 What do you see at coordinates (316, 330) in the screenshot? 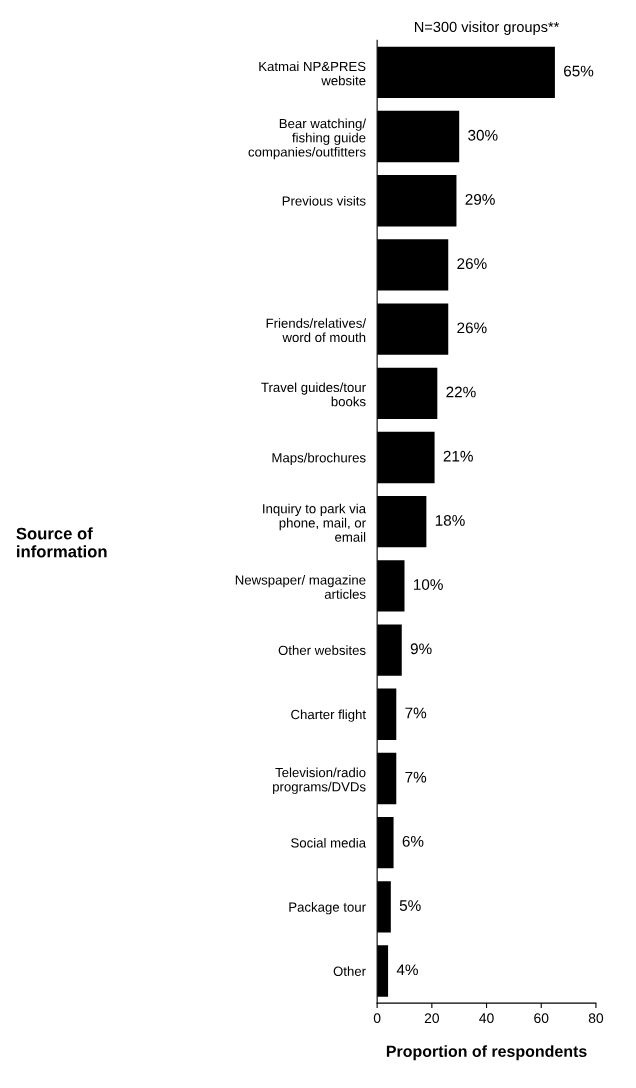
I see `y-tick-label: Friends/relatives/ word of mouth` at bounding box center [316, 330].